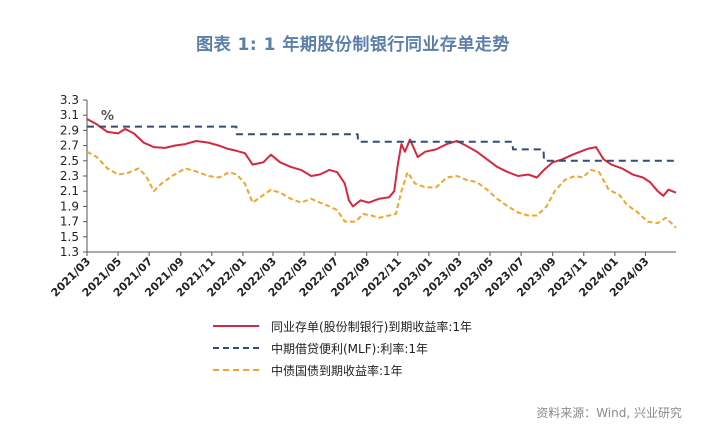 The height and width of the screenshot is (435, 706). I want to click on legend-swatch-ncd, so click(236, 326).